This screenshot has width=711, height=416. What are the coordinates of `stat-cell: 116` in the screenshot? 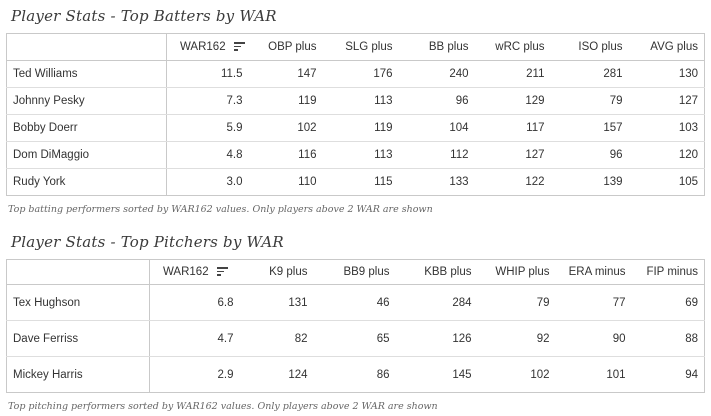 It's located at (285, 155).